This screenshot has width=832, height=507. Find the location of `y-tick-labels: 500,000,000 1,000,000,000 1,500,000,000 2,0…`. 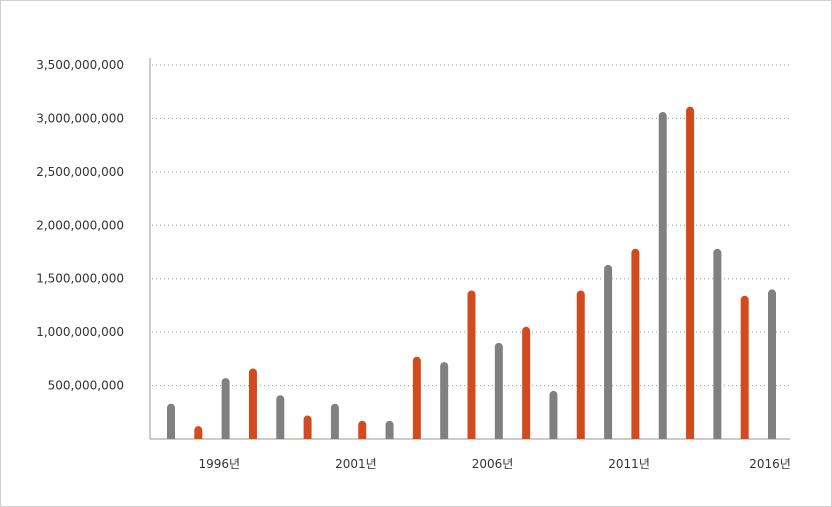

y-tick-labels: 500,000,000 1,000,000,000 1,500,000,000 2,0… is located at coordinates (80, 225).